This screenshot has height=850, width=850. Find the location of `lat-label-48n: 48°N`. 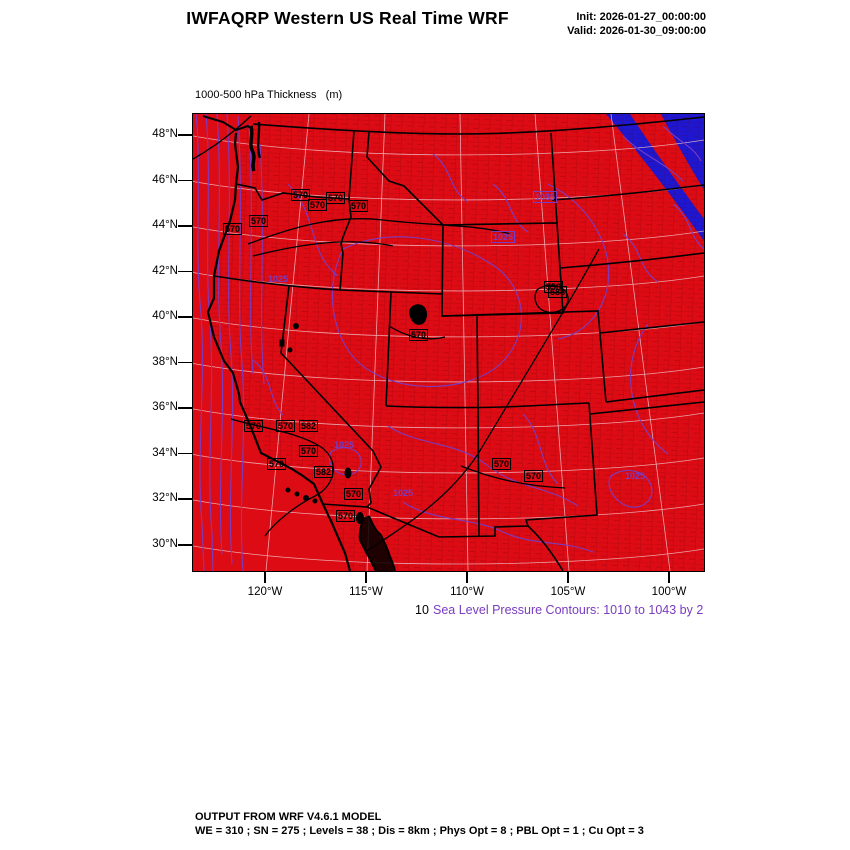

lat-label-48n: 48°N is located at coordinates (165, 134).